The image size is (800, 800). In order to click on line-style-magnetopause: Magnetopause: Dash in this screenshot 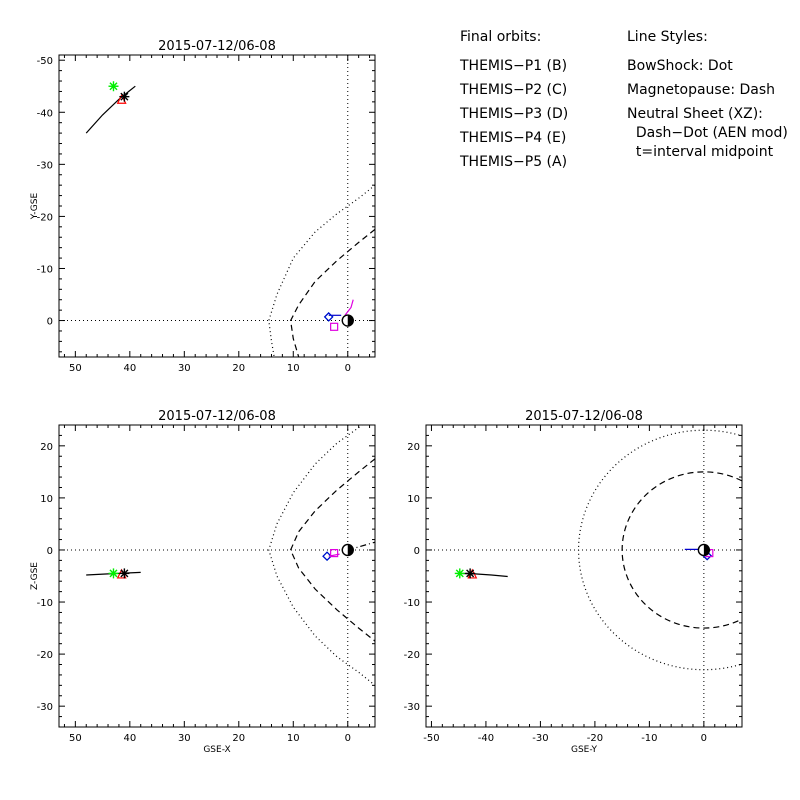, I will do `click(701, 90)`.